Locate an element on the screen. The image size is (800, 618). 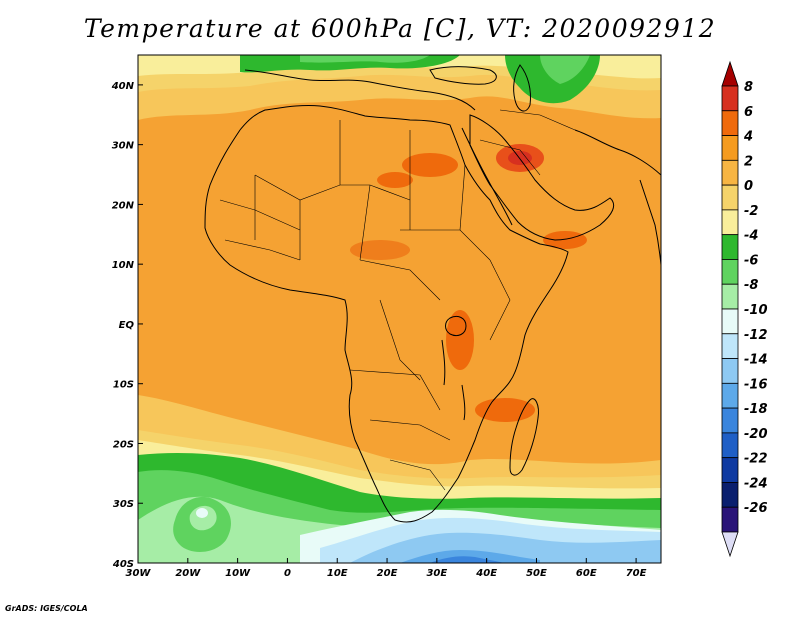
lon-tick-label: 50E is located at coordinates (536, 573).